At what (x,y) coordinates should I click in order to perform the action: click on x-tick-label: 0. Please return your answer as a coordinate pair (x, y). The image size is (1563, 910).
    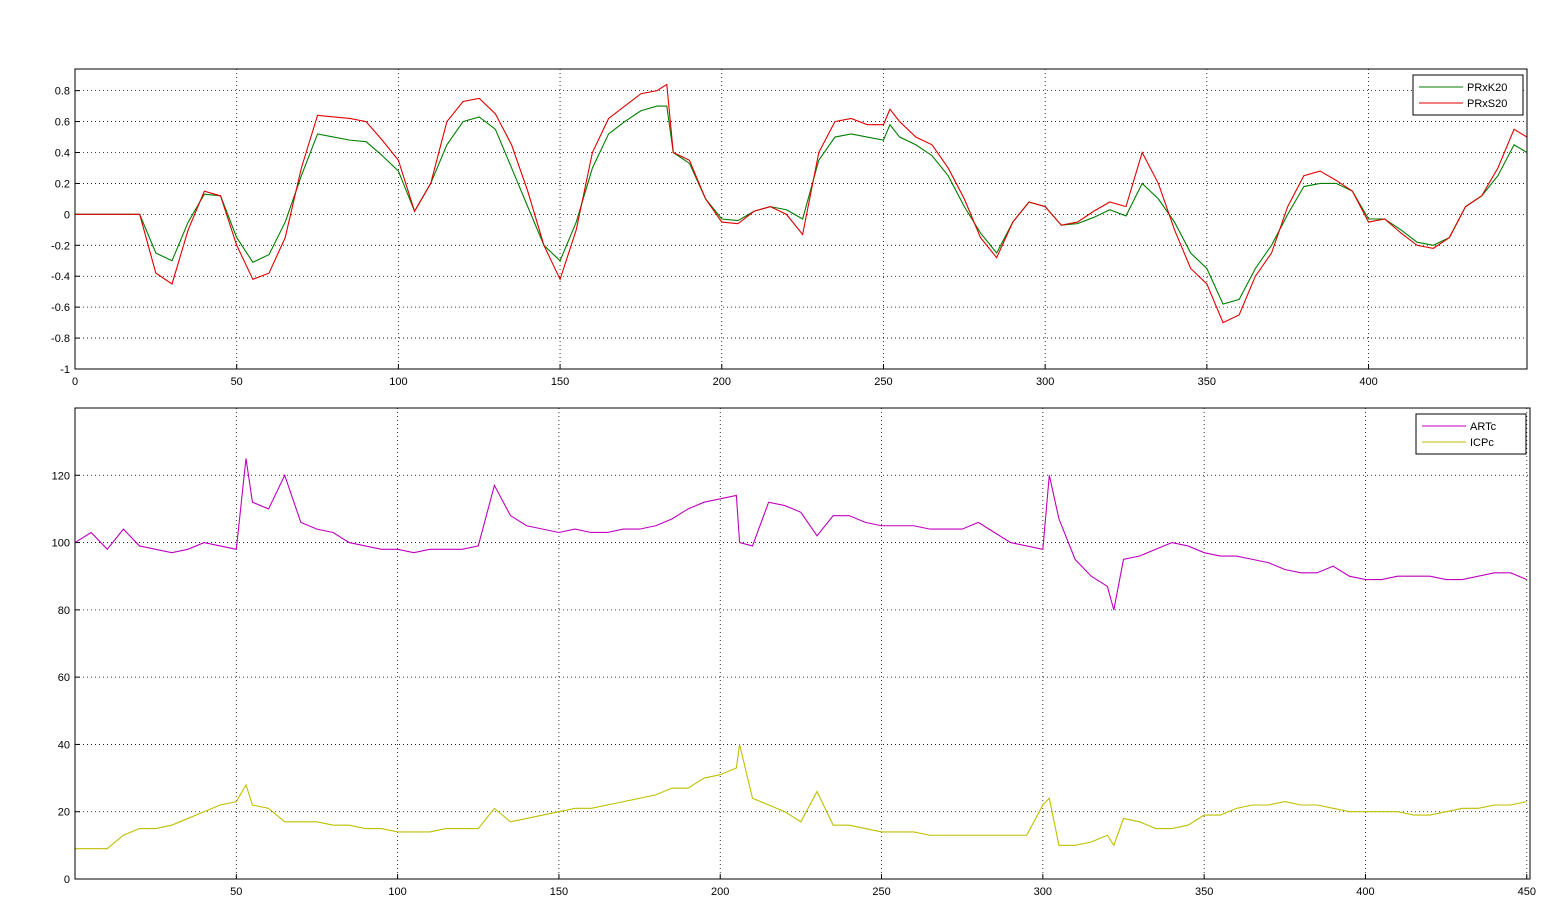
    Looking at the image, I should click on (75, 382).